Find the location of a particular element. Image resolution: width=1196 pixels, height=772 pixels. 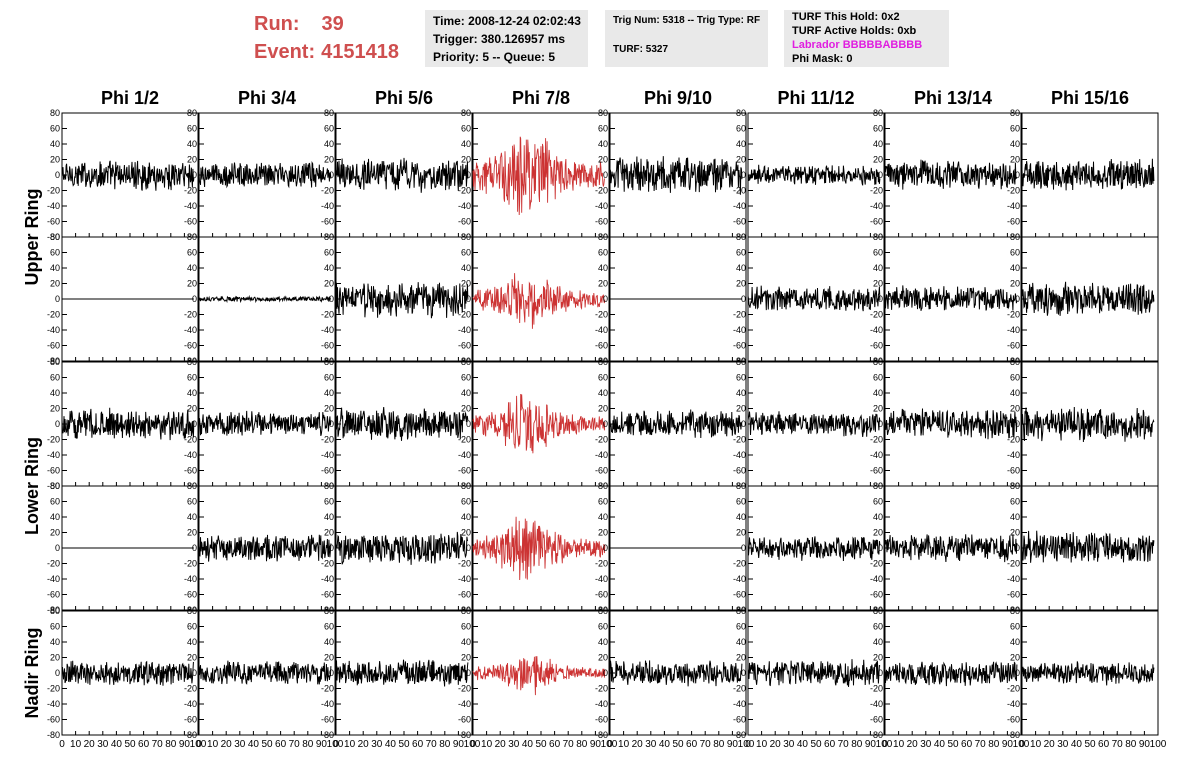

time-text: Time: 2008-12-24 02:02:43 is located at coordinates (507, 21).